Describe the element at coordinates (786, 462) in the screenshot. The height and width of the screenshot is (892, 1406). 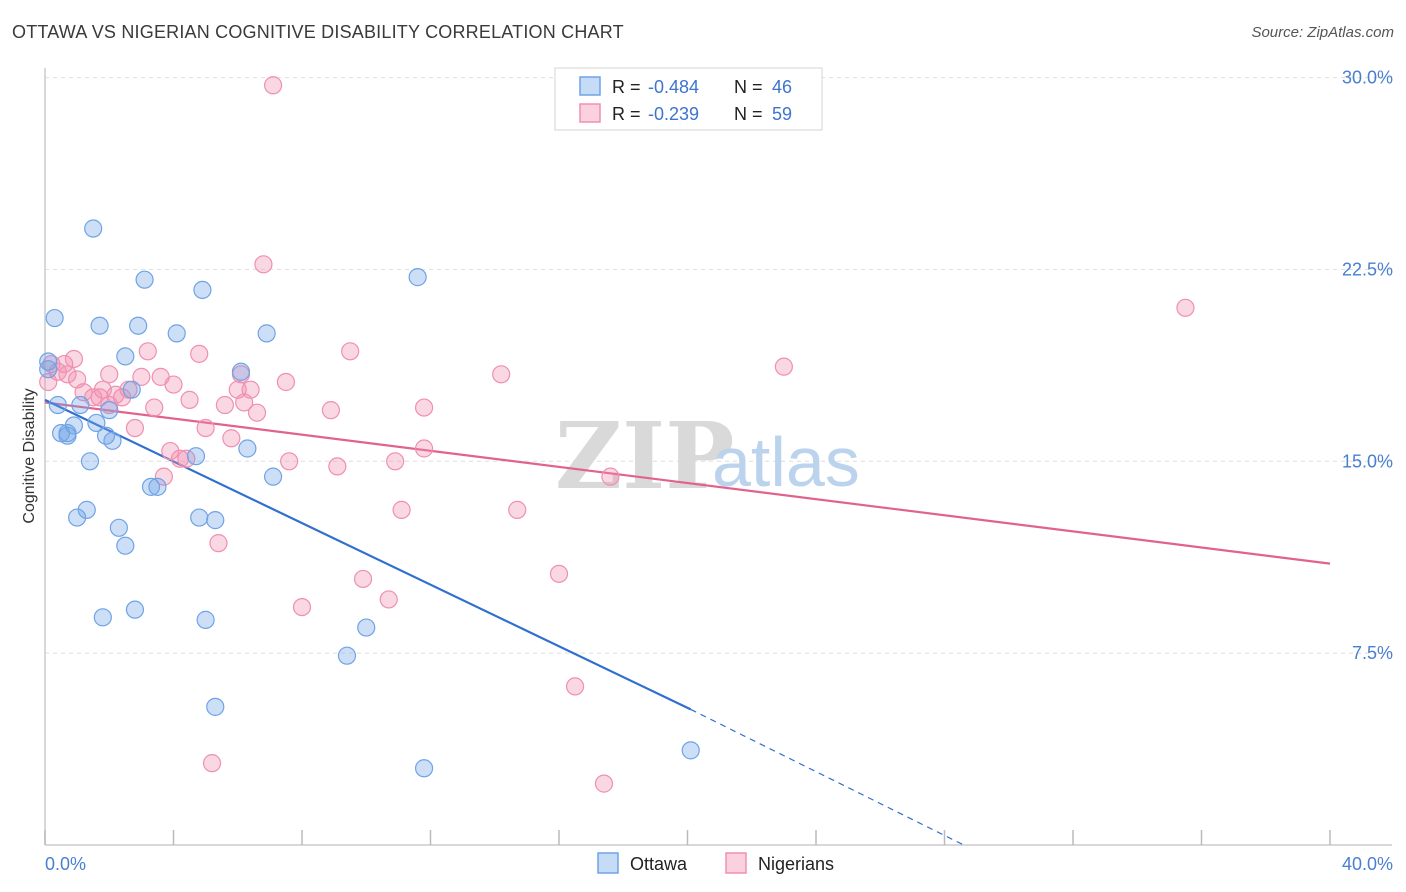
I see `watermark-atlas: atlas` at that location.